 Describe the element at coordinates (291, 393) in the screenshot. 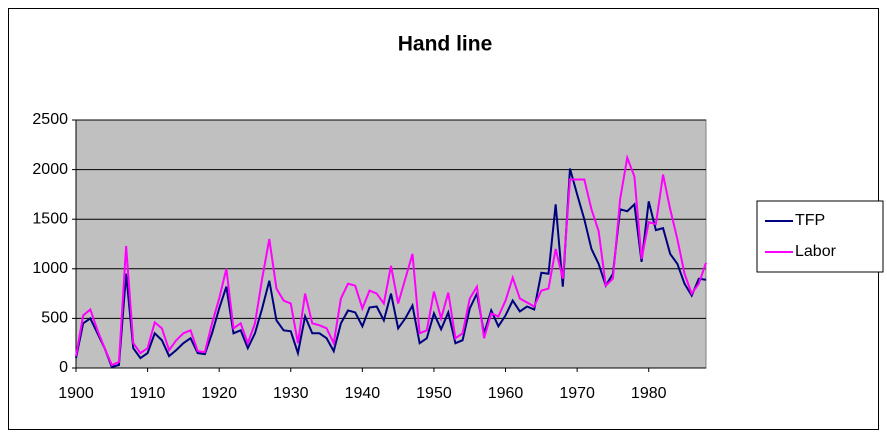

I see `x-tick-label: 1930` at that location.